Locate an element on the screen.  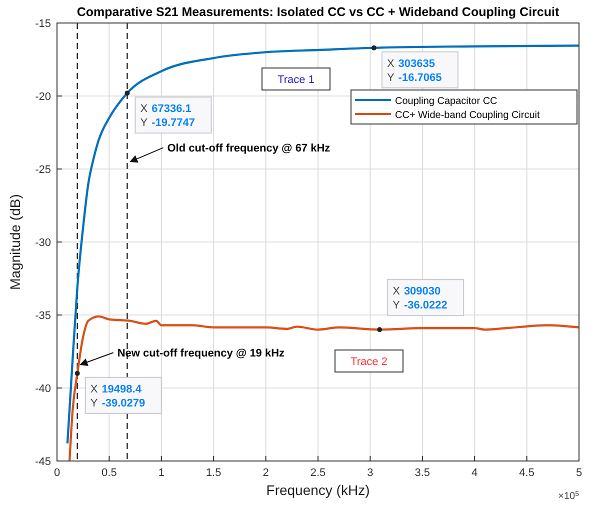
x-tick-label: 3 is located at coordinates (370, 473).